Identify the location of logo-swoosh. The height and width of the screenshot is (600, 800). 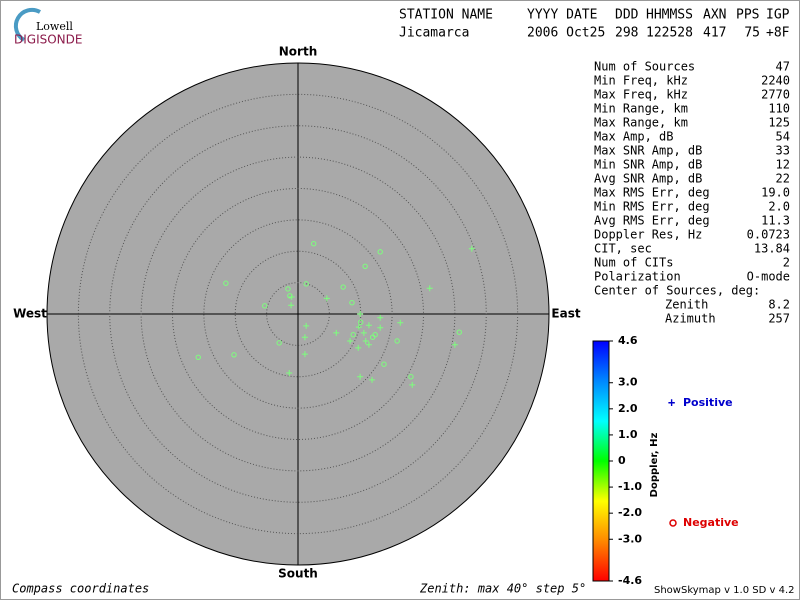
(27, 24).